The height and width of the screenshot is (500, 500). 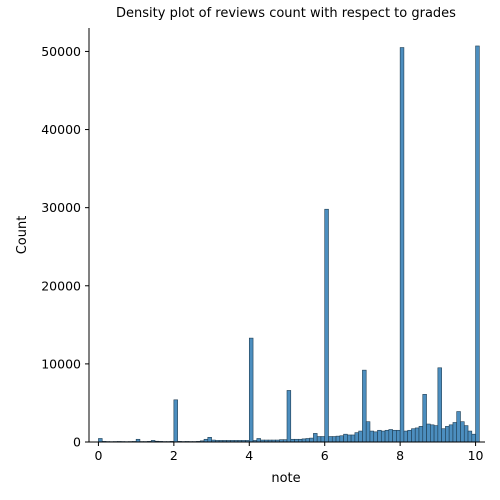 What do you see at coordinates (77, 442) in the screenshot?
I see `y-tick-label: 0` at bounding box center [77, 442].